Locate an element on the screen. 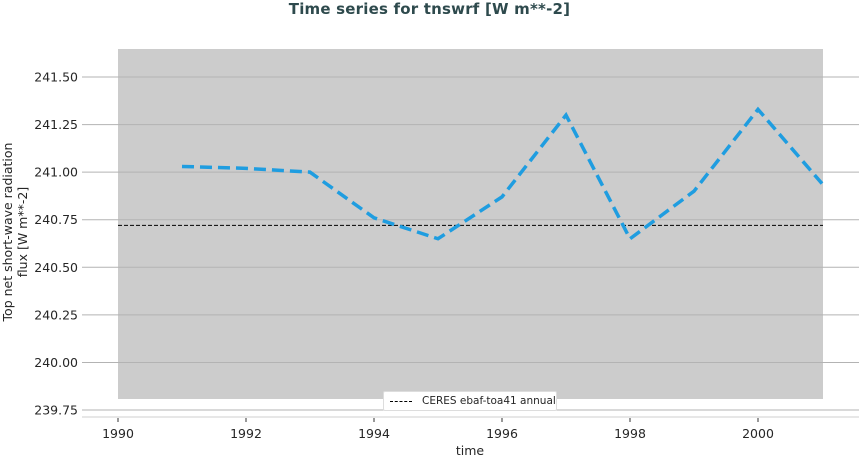 The image size is (859, 457). x-tick-label: 1994 is located at coordinates (374, 433).